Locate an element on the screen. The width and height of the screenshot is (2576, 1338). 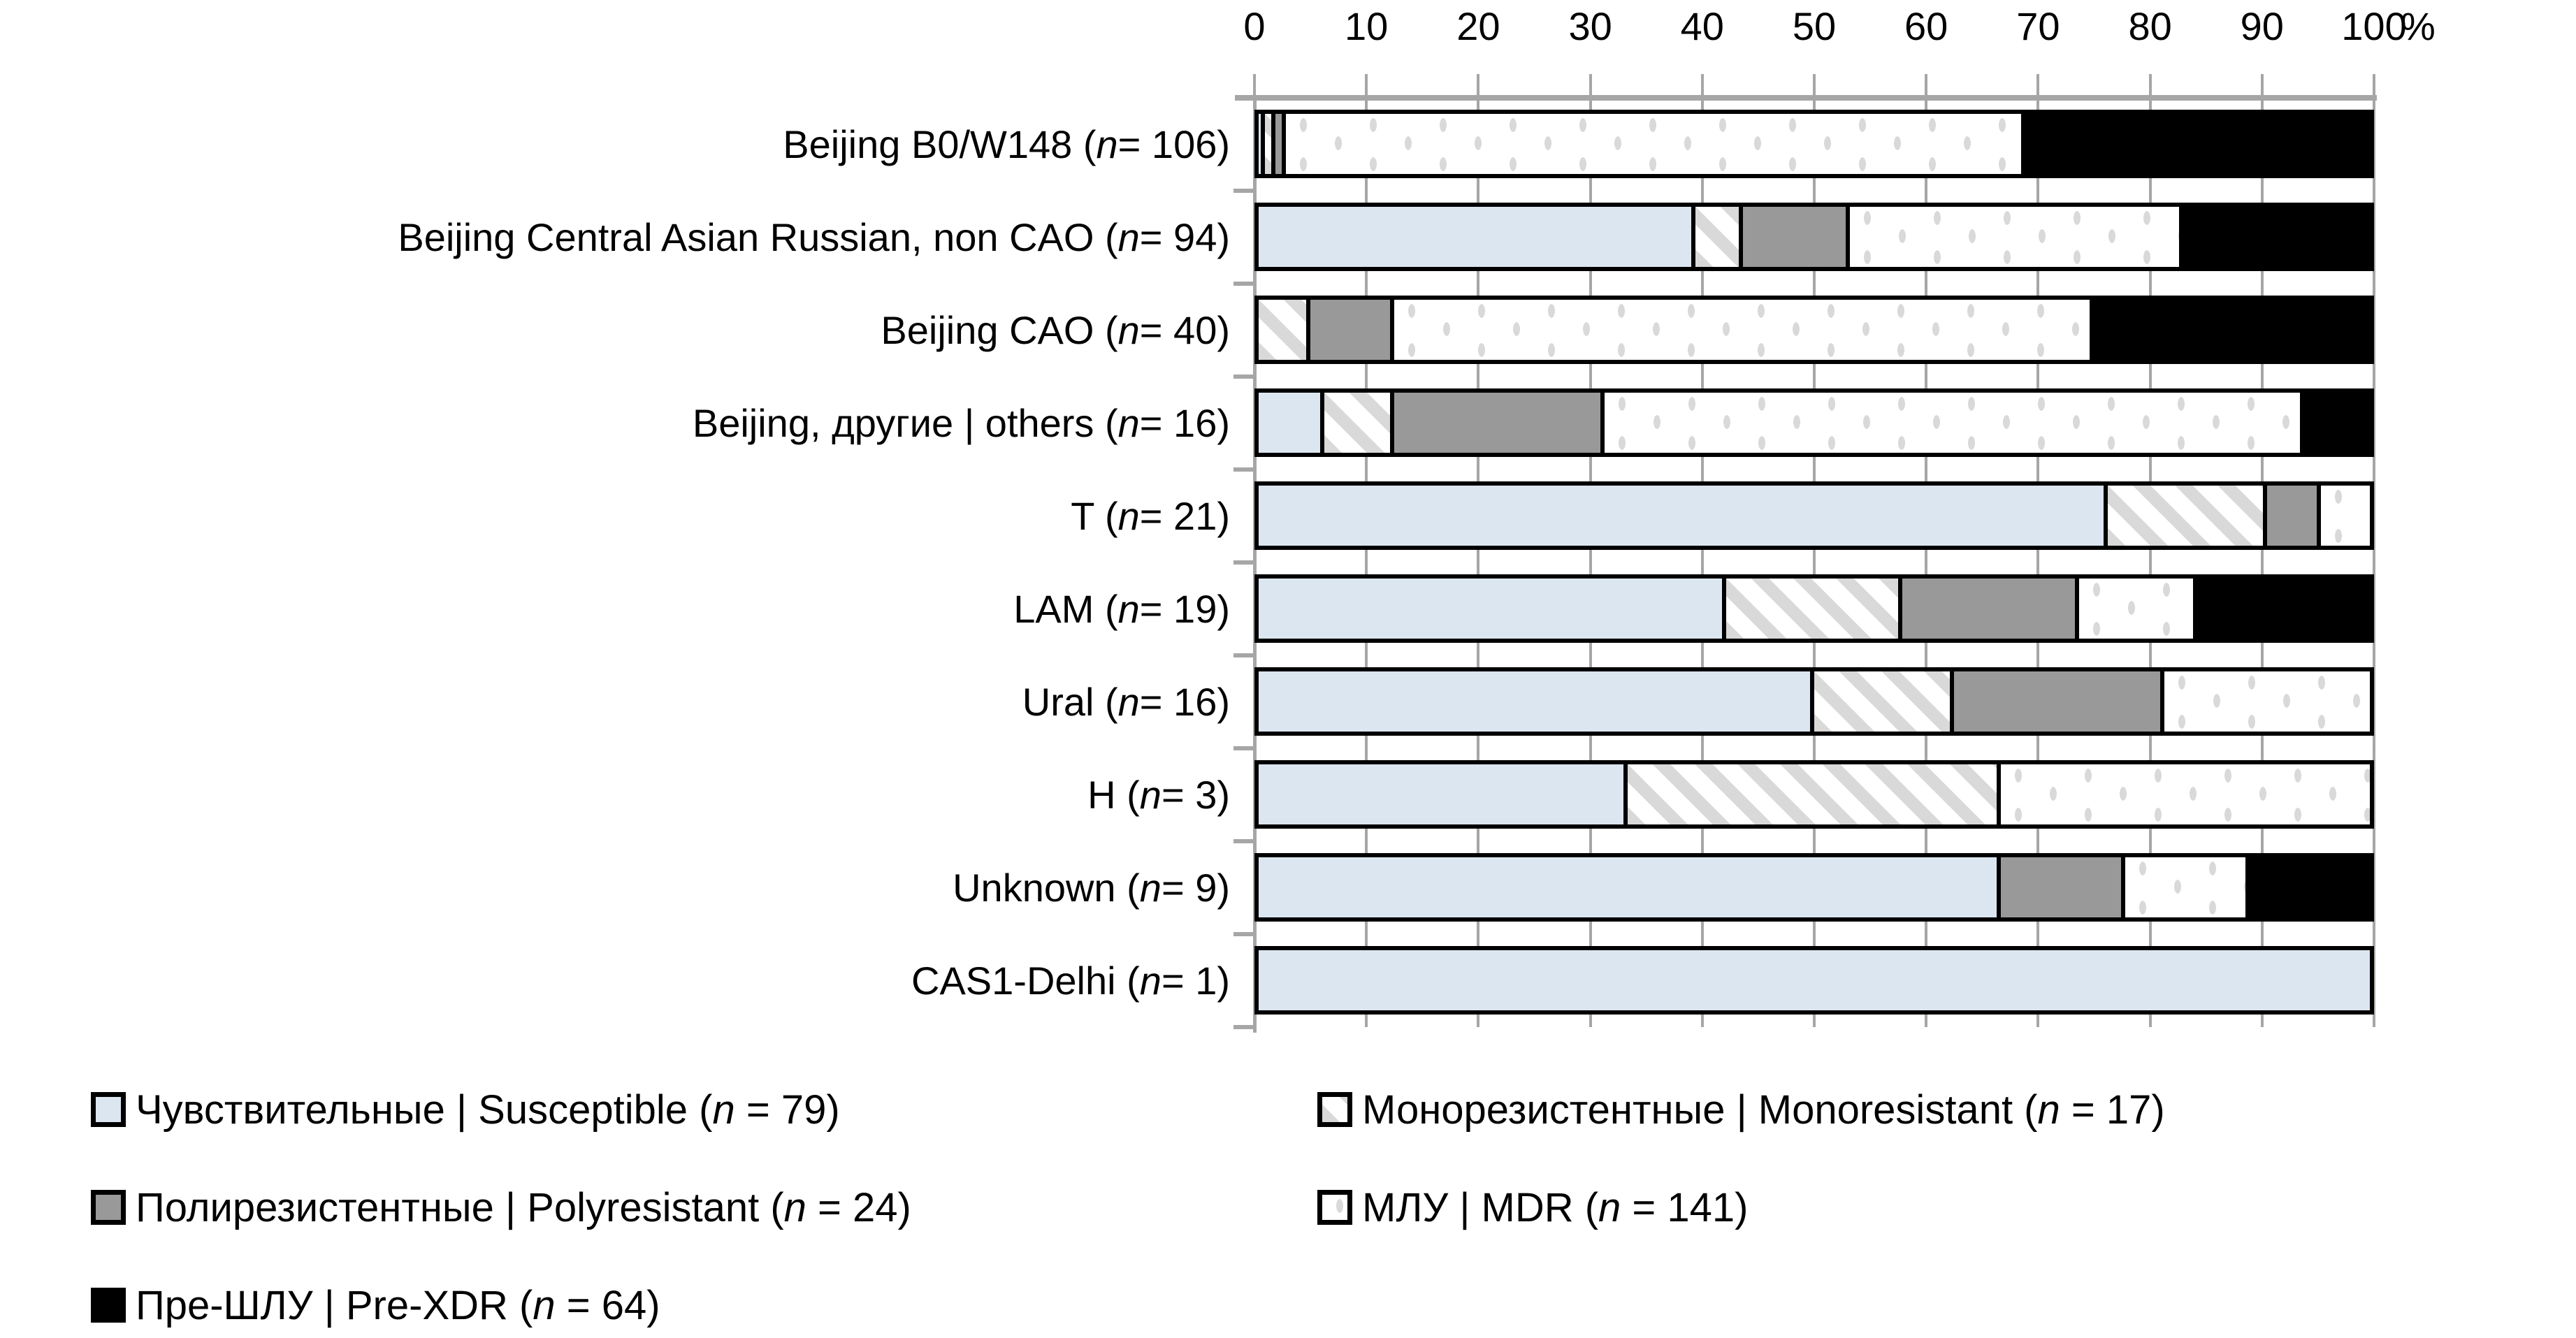
category-label: Unknown (n = 9) is located at coordinates (1091, 888).